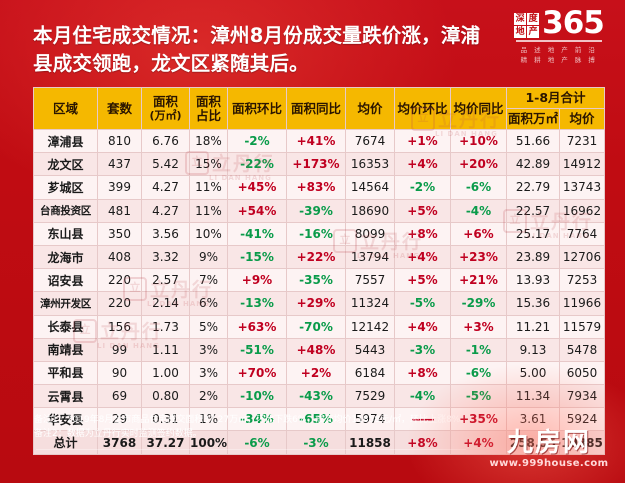 The image size is (625, 483). What do you see at coordinates (559, 41) in the screenshot?
I see `brand-divider` at bounding box center [559, 41].